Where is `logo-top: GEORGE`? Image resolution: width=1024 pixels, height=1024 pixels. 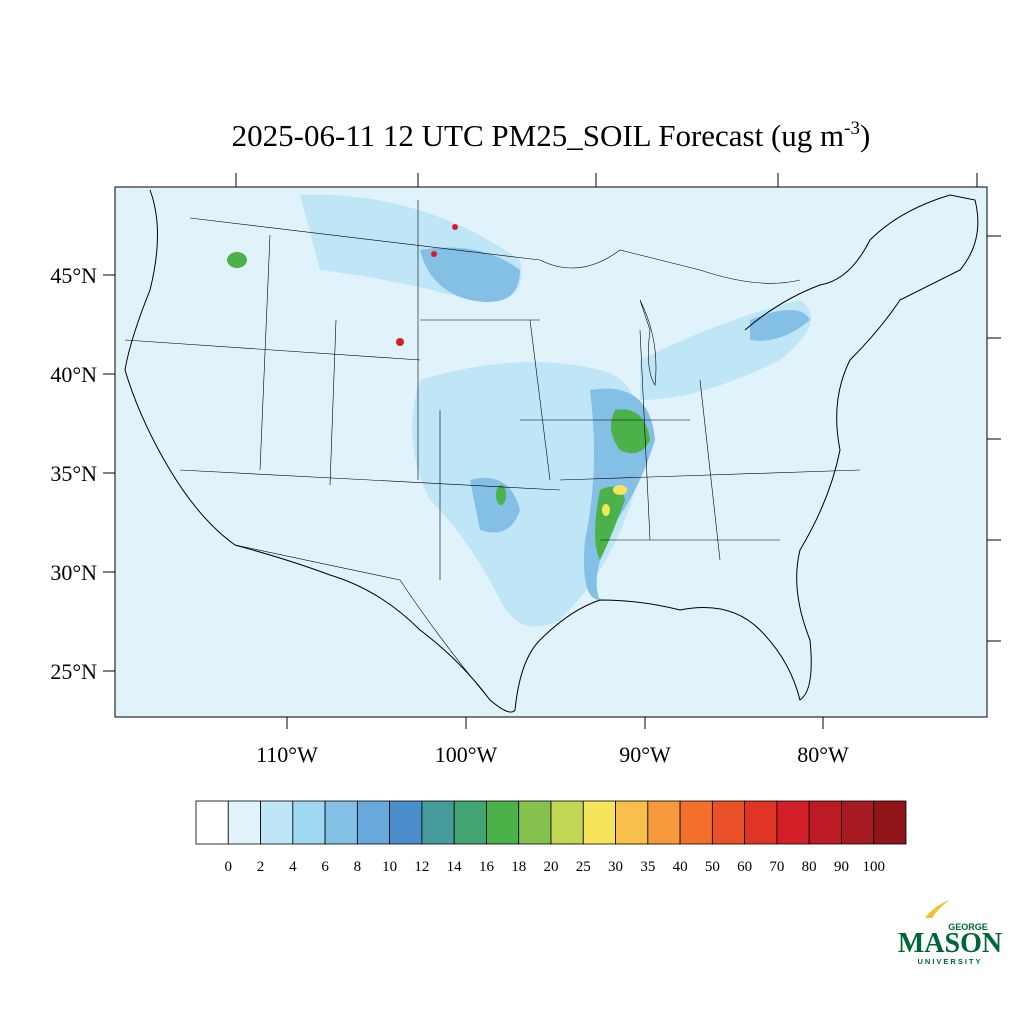
logo-top: GEORGE is located at coordinates (968, 927).